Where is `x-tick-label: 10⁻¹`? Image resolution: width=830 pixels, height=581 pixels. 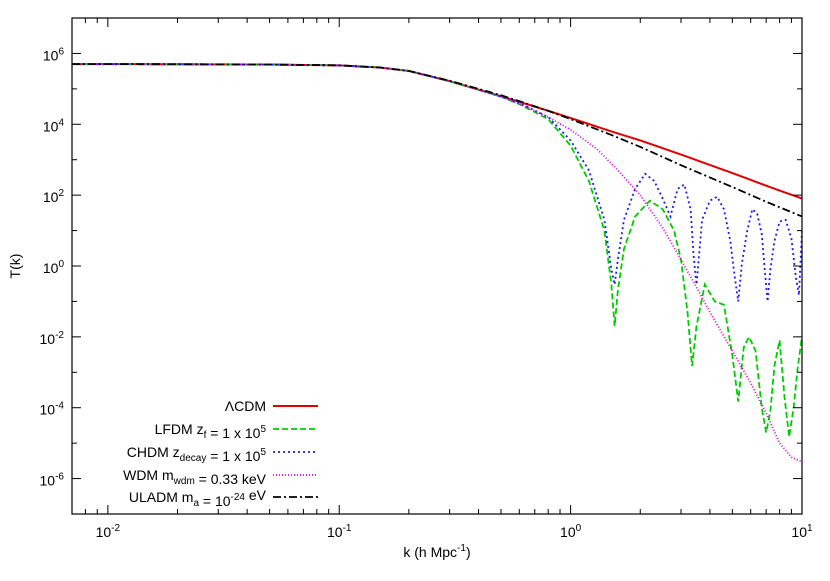 x-tick-label: 10⁻¹ is located at coordinates (339, 531).